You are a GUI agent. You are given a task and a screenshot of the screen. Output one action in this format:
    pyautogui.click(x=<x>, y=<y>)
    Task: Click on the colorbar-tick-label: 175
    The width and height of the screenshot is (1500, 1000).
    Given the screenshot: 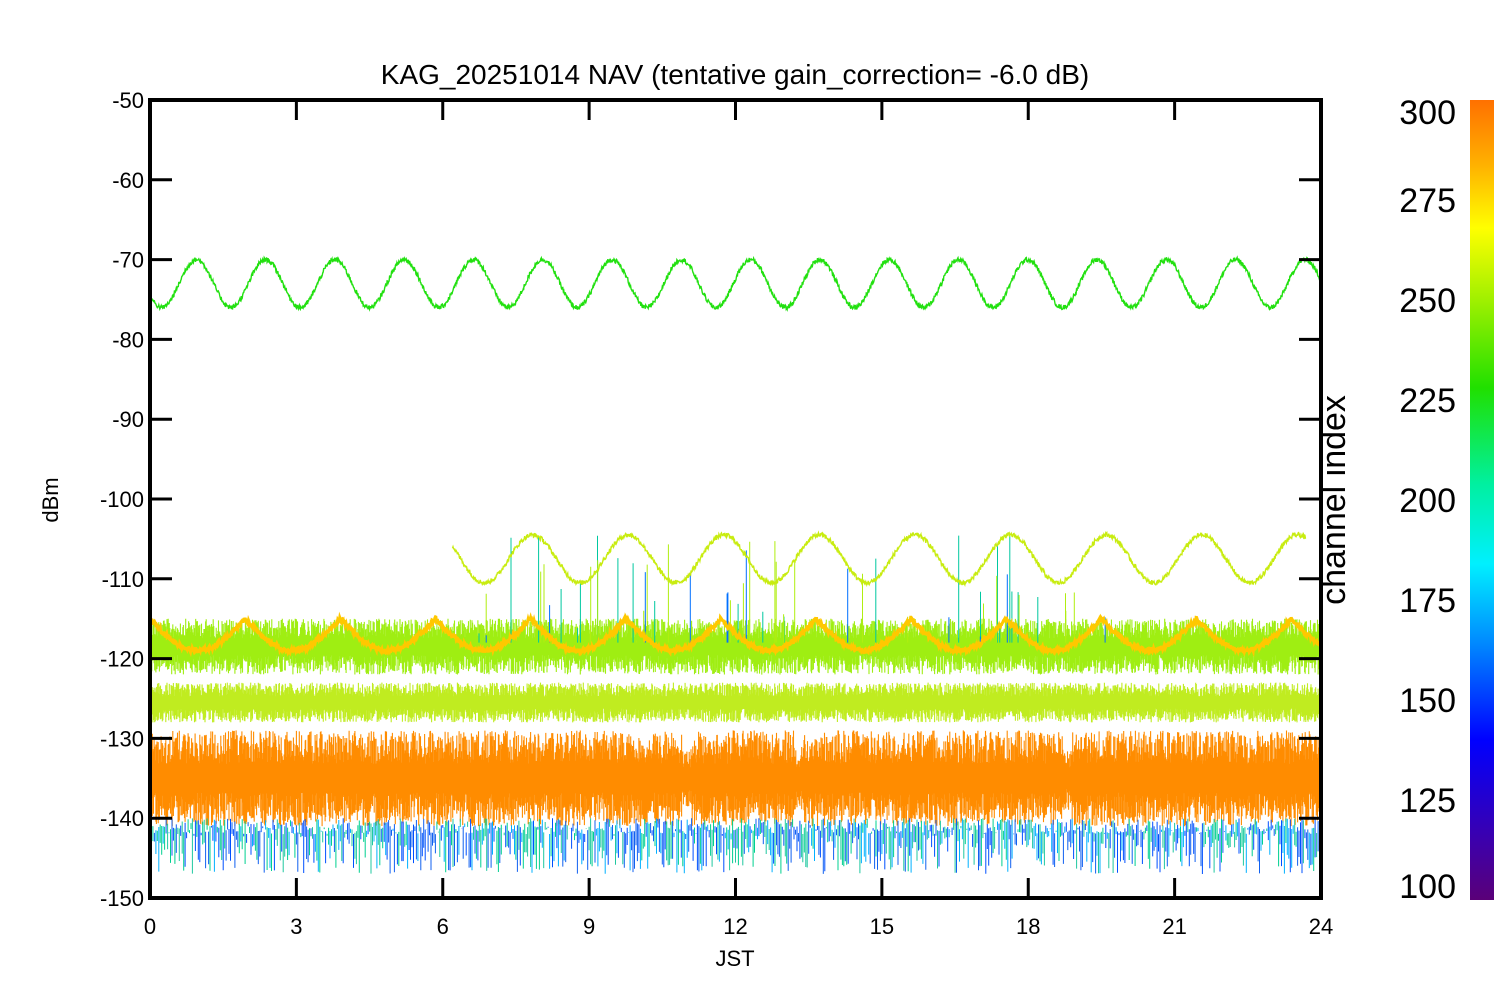 What is the action you would take?
    pyautogui.click(x=1427, y=601)
    